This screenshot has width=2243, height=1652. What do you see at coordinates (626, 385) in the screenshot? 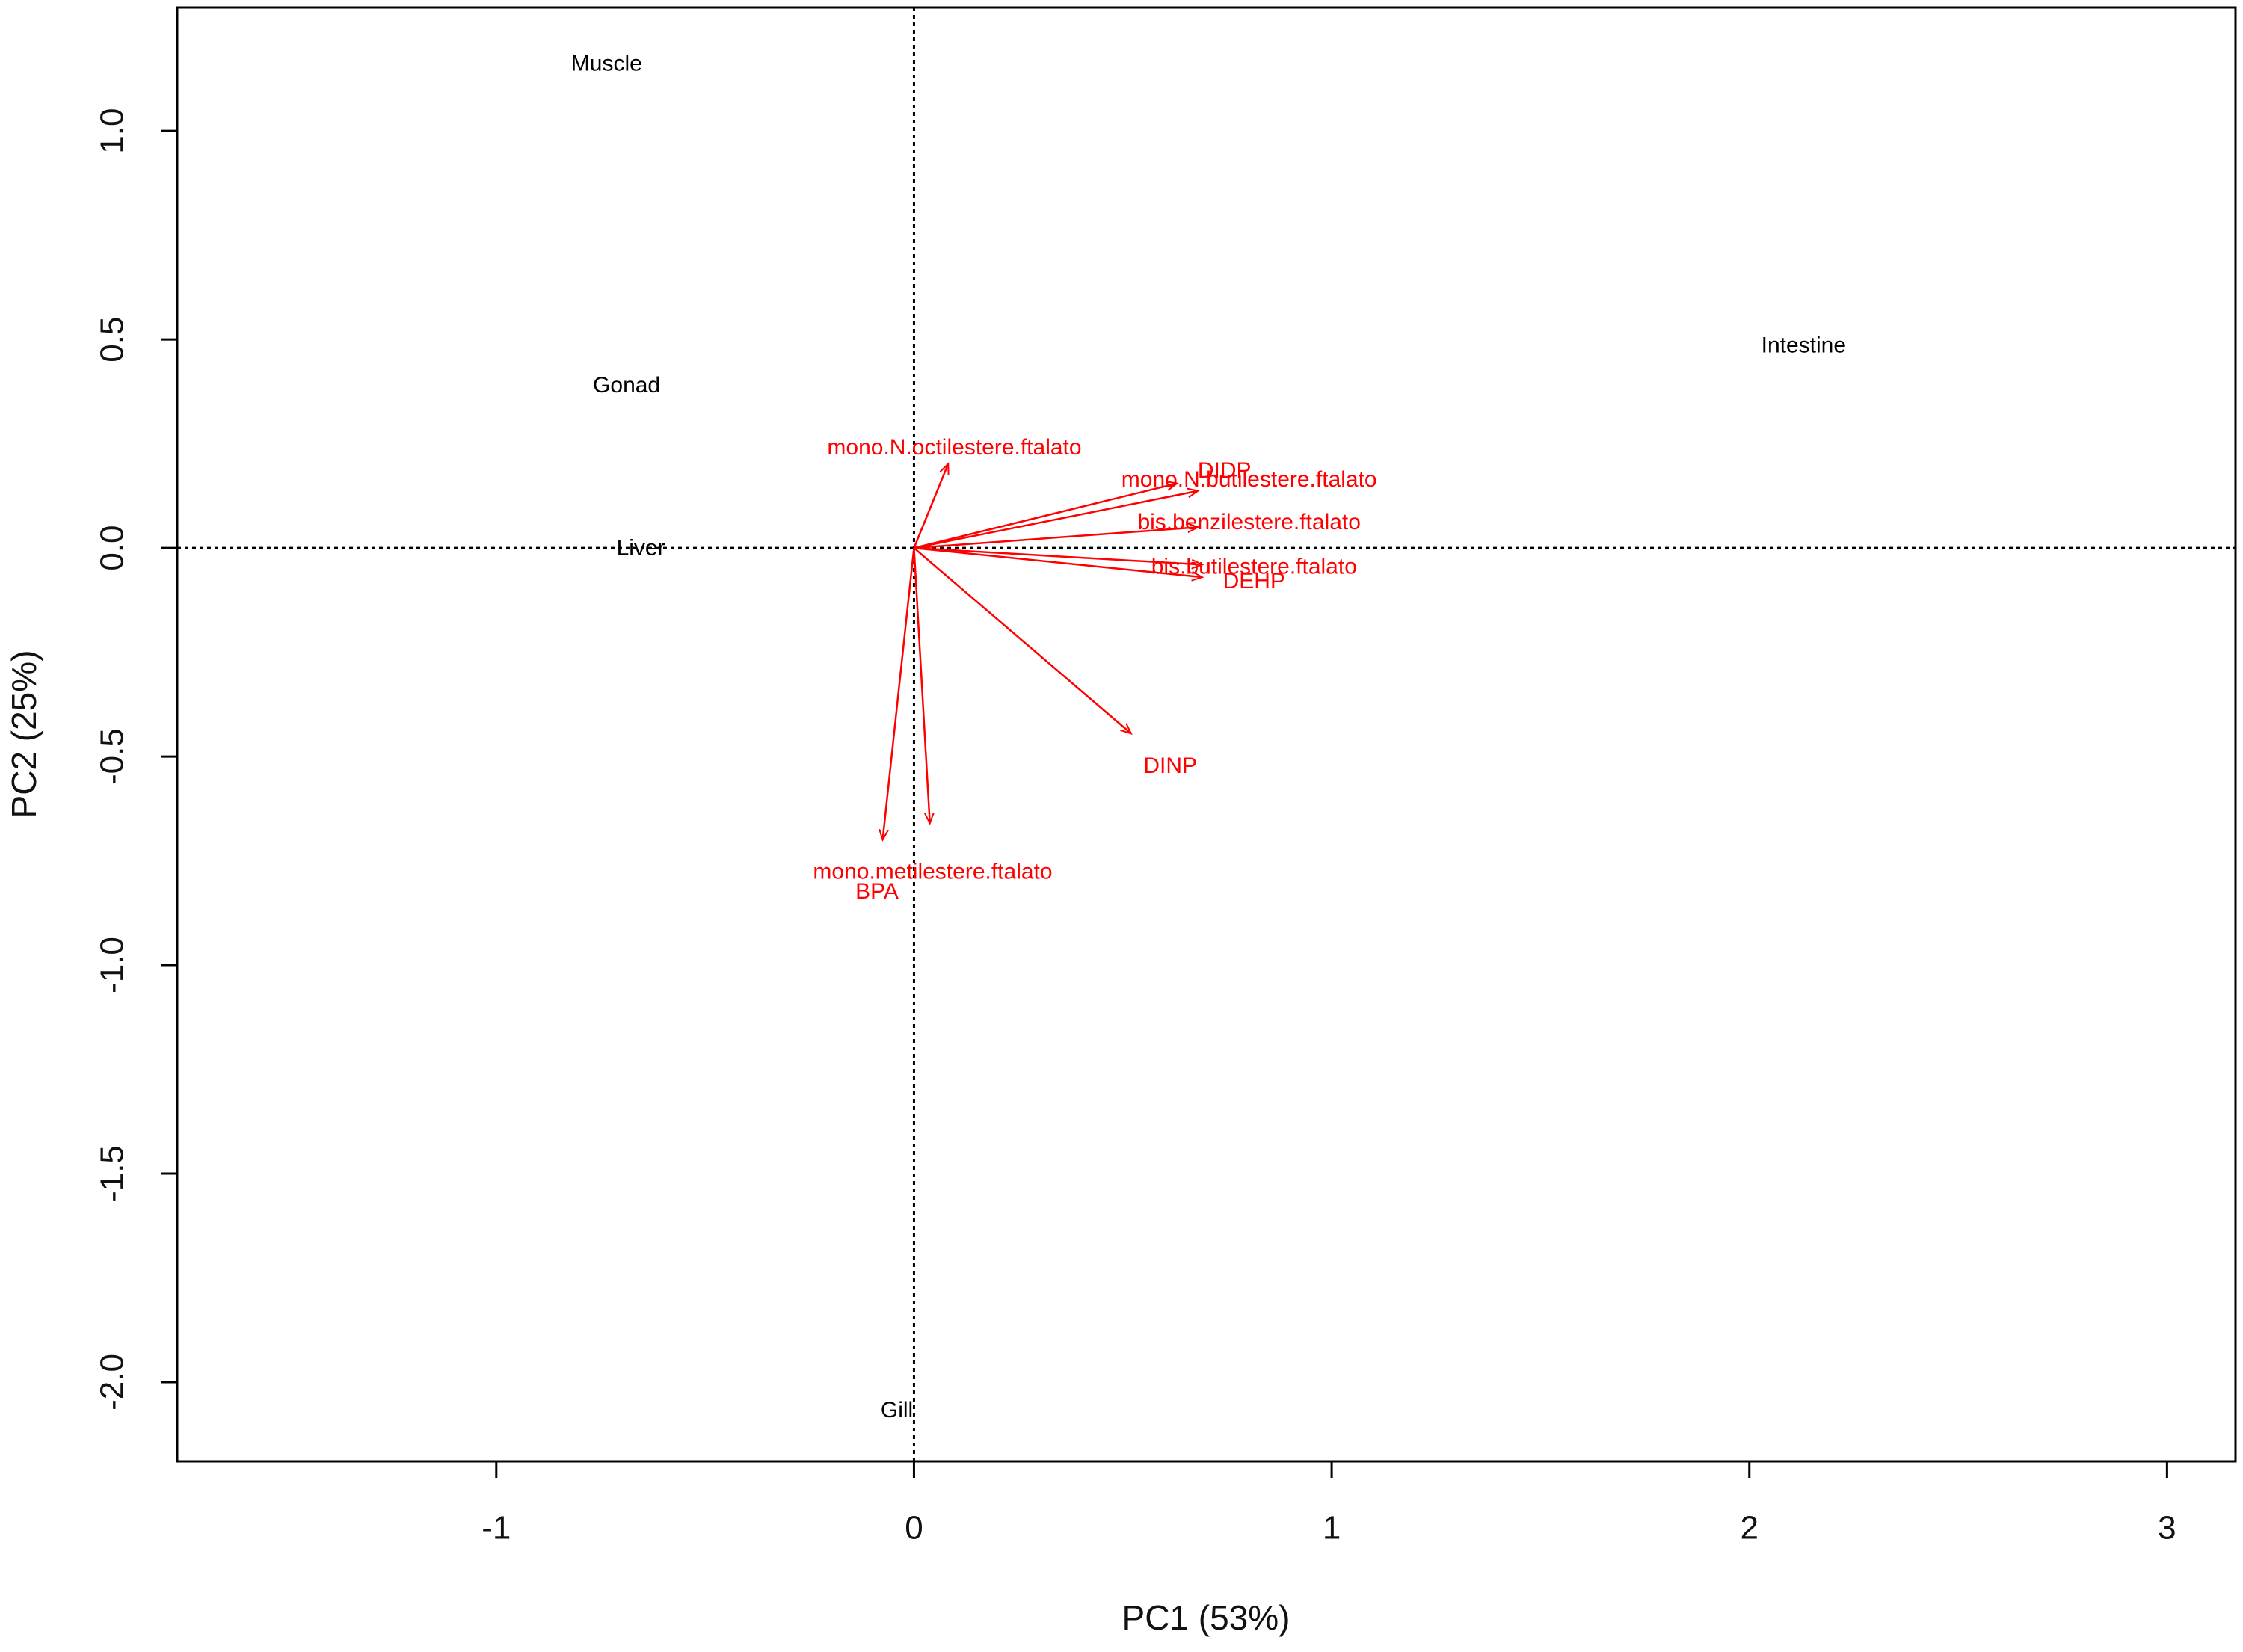
I see `sample-label: Gonad` at bounding box center [626, 385].